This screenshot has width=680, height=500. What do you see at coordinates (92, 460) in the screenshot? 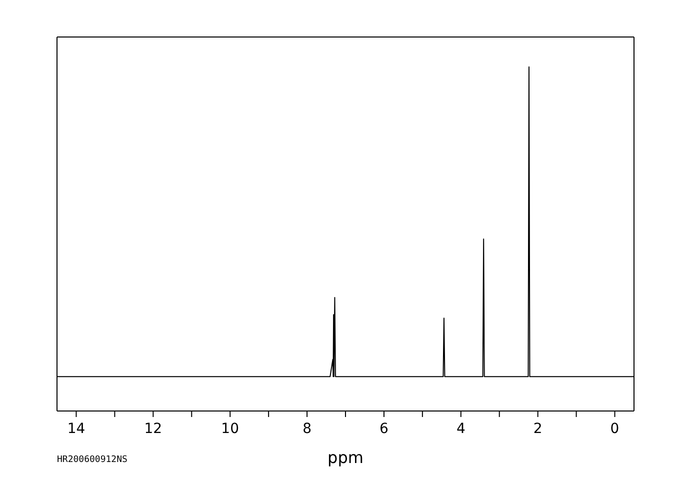
I see `text: HR200600912NS` at bounding box center [92, 460].